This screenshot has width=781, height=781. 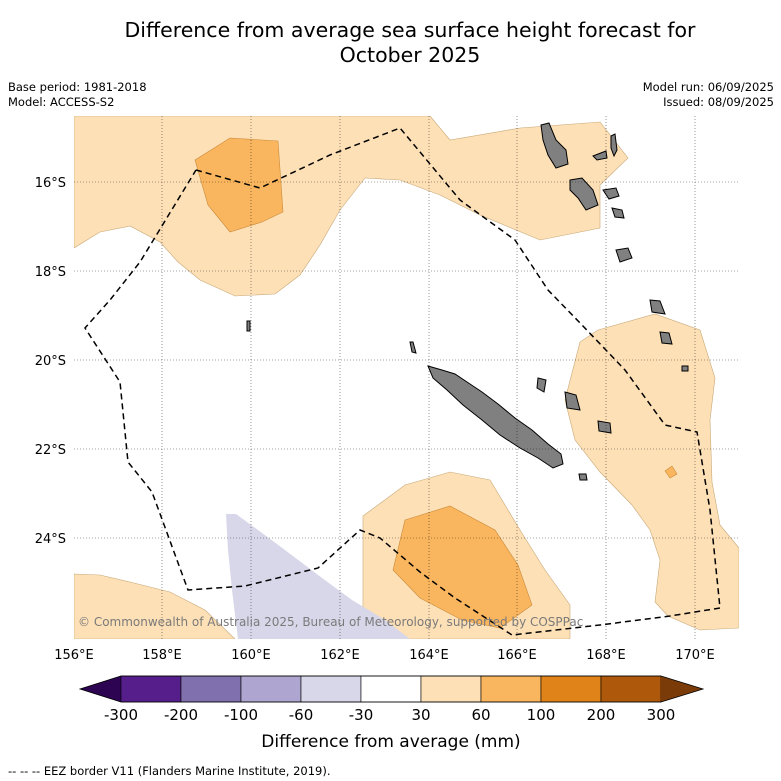 I want to click on colorbar-tick-label: -30, so click(x=361, y=715).